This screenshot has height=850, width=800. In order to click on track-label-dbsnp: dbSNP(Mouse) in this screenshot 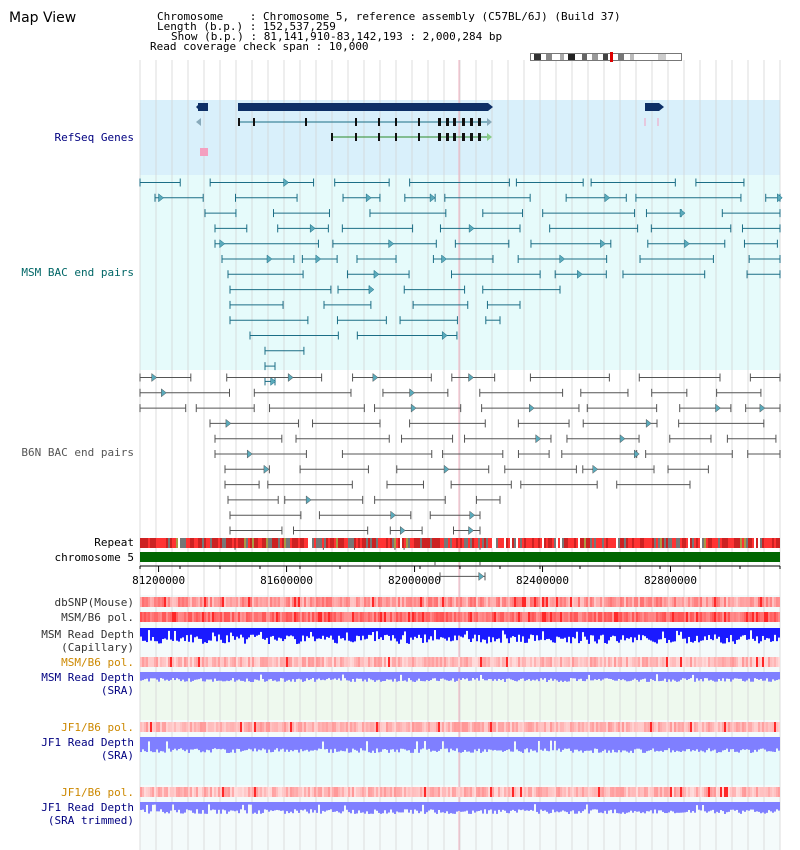, I will do `click(94, 602)`.